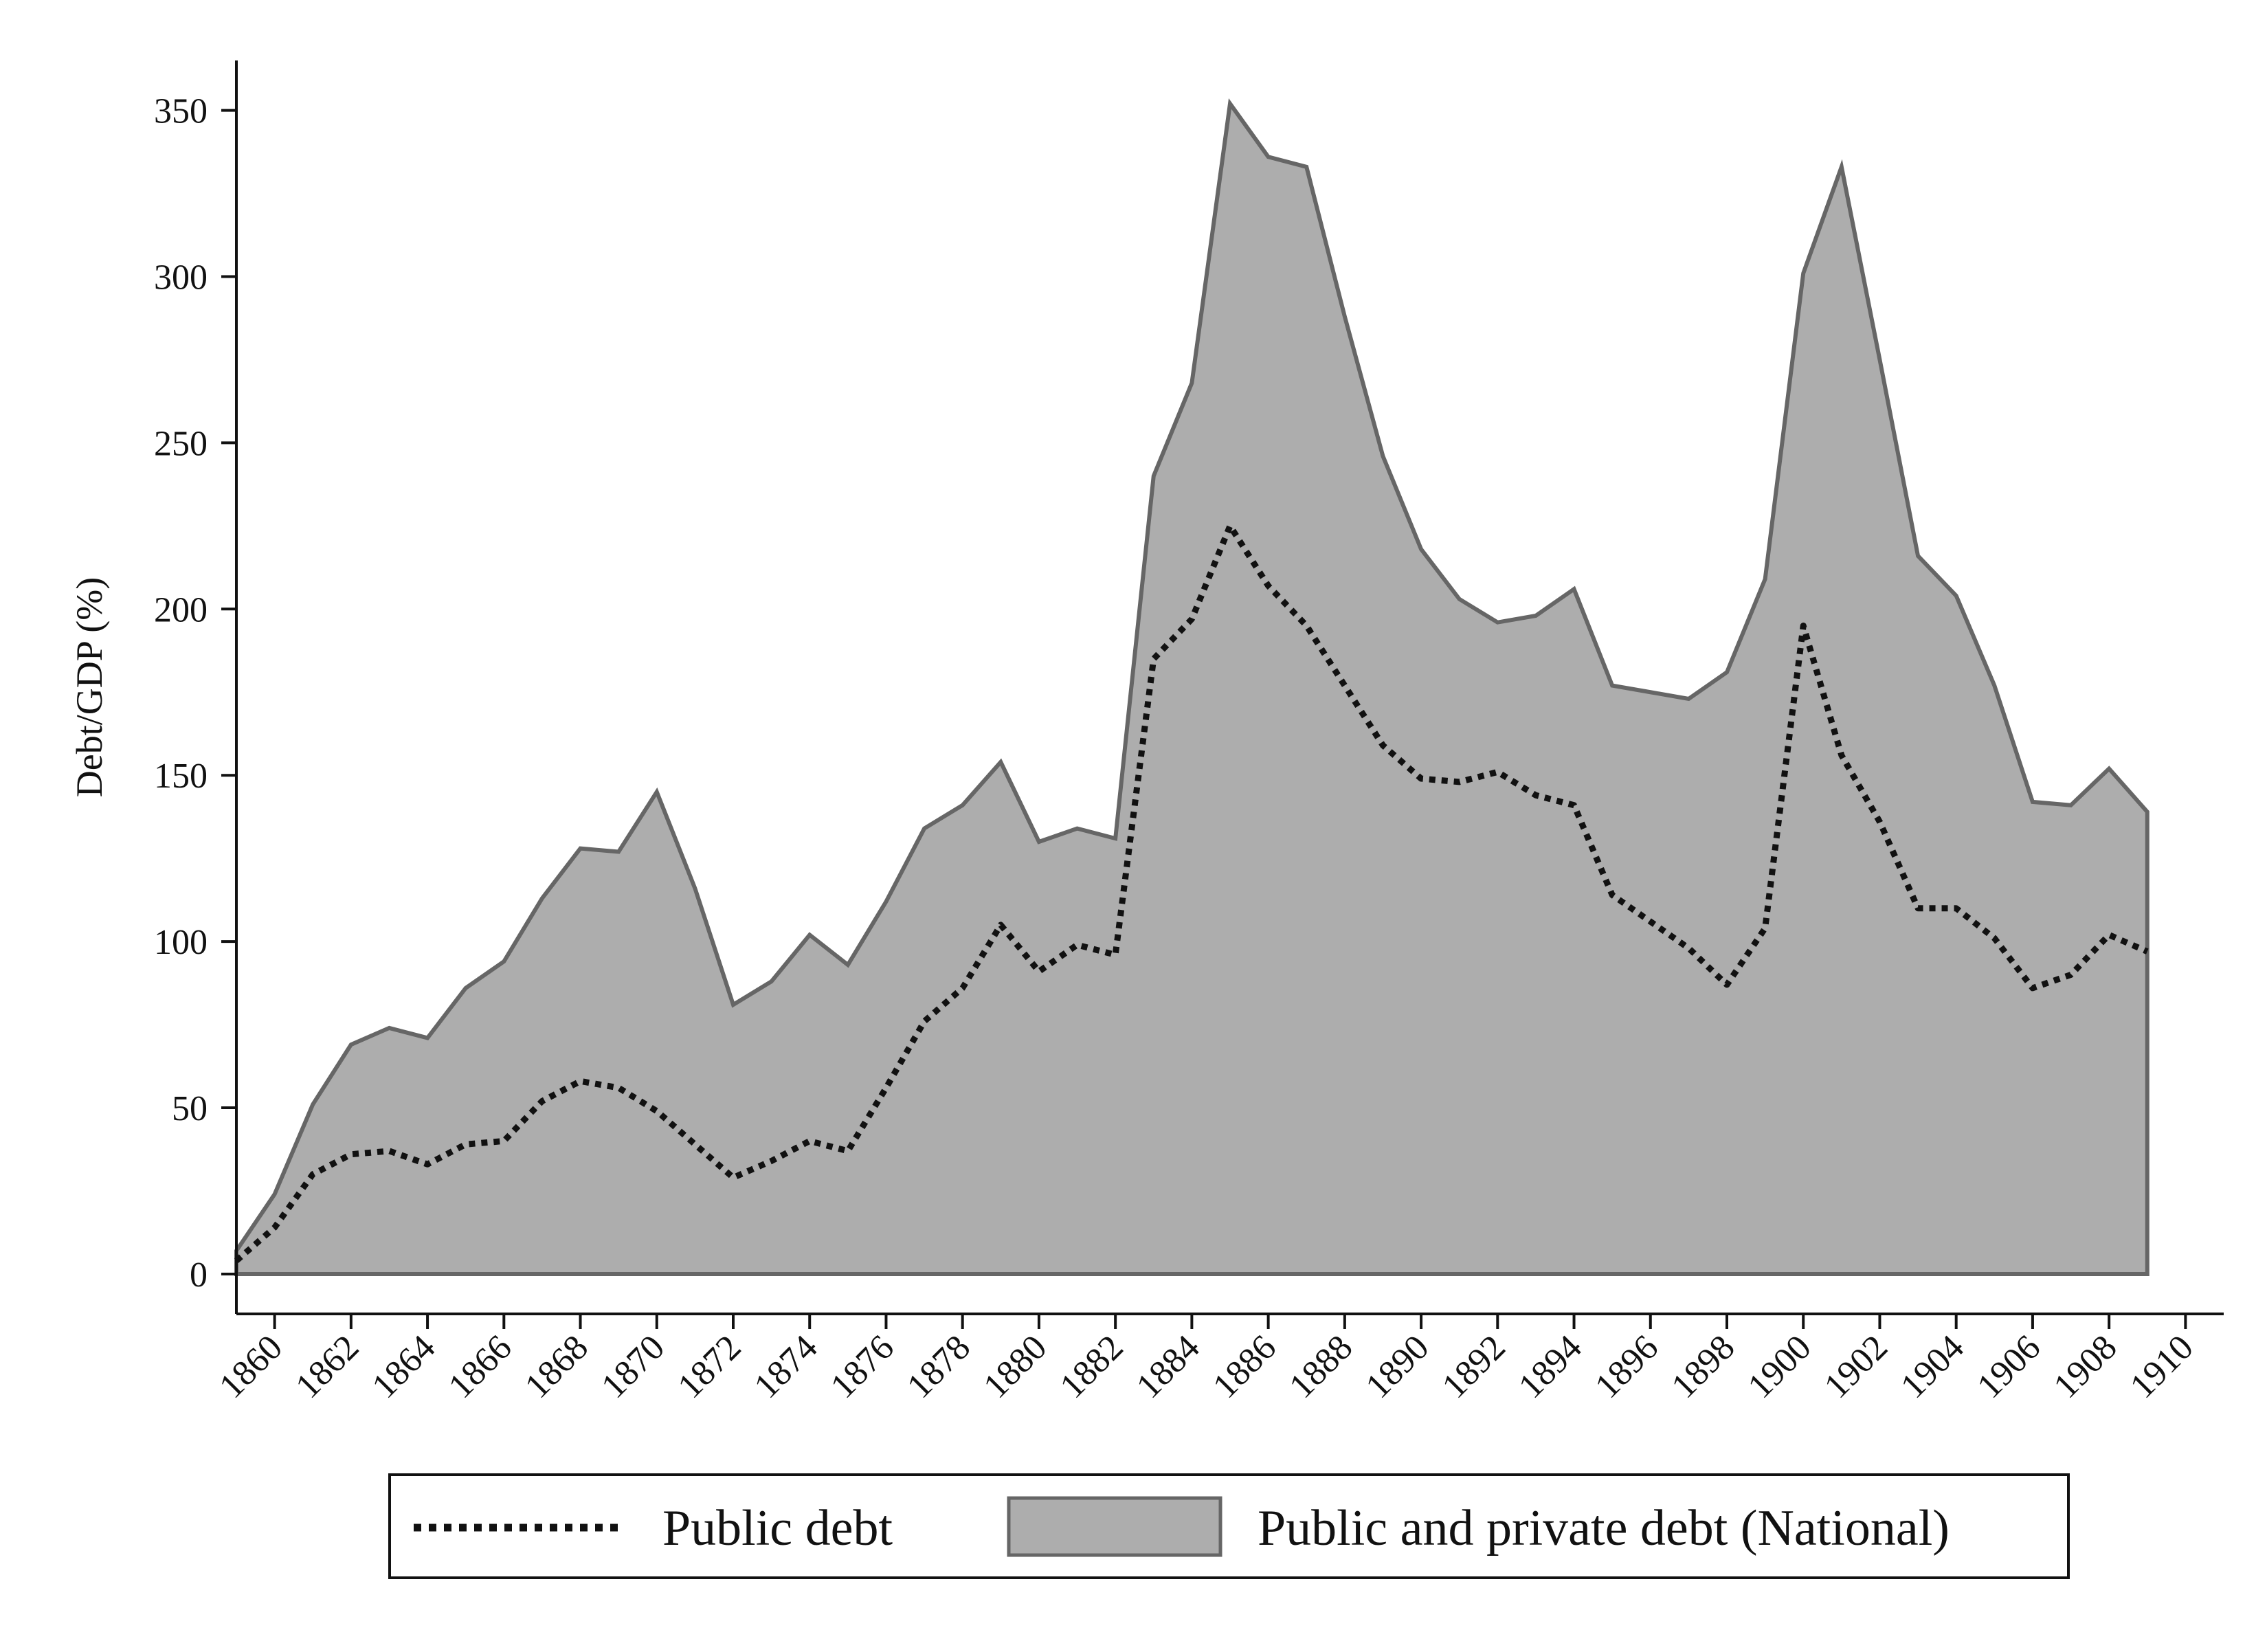 The width and height of the screenshot is (2267, 1652). What do you see at coordinates (1398, 1367) in the screenshot?
I see `x-tick-label: 1890` at bounding box center [1398, 1367].